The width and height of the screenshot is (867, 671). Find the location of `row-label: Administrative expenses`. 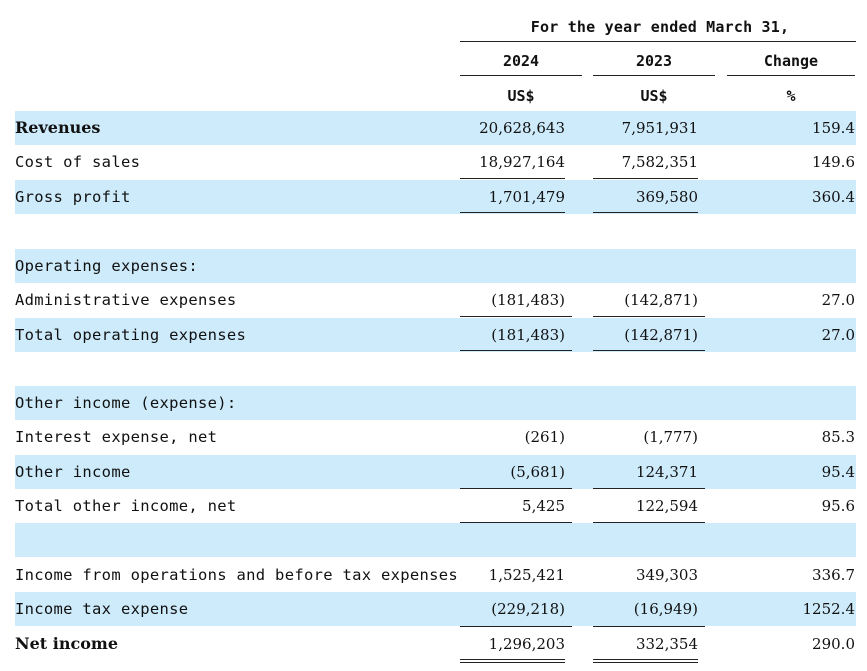

row-label: Administrative expenses is located at coordinates (126, 300).